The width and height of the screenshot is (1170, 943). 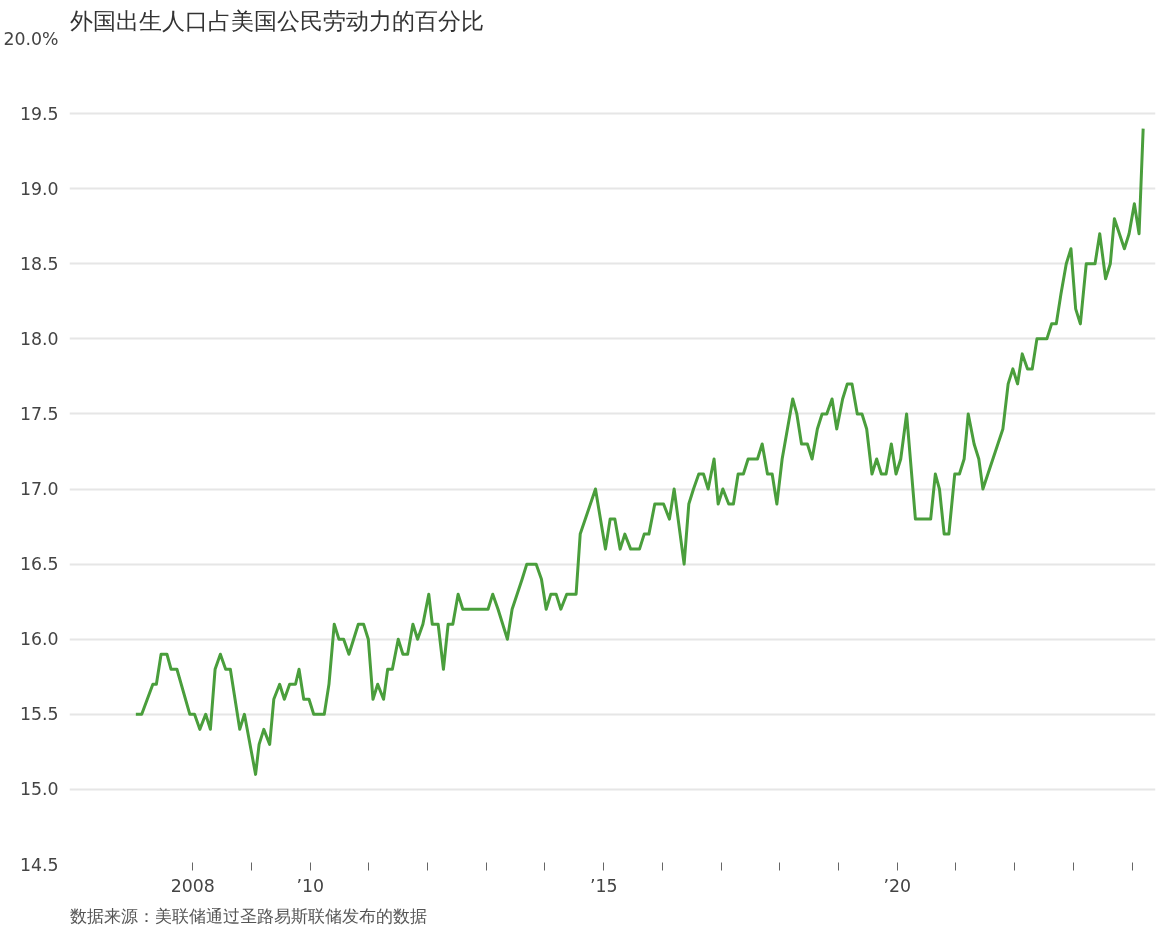 What do you see at coordinates (39, 714) in the screenshot?
I see `y-tick-label: 15.5` at bounding box center [39, 714].